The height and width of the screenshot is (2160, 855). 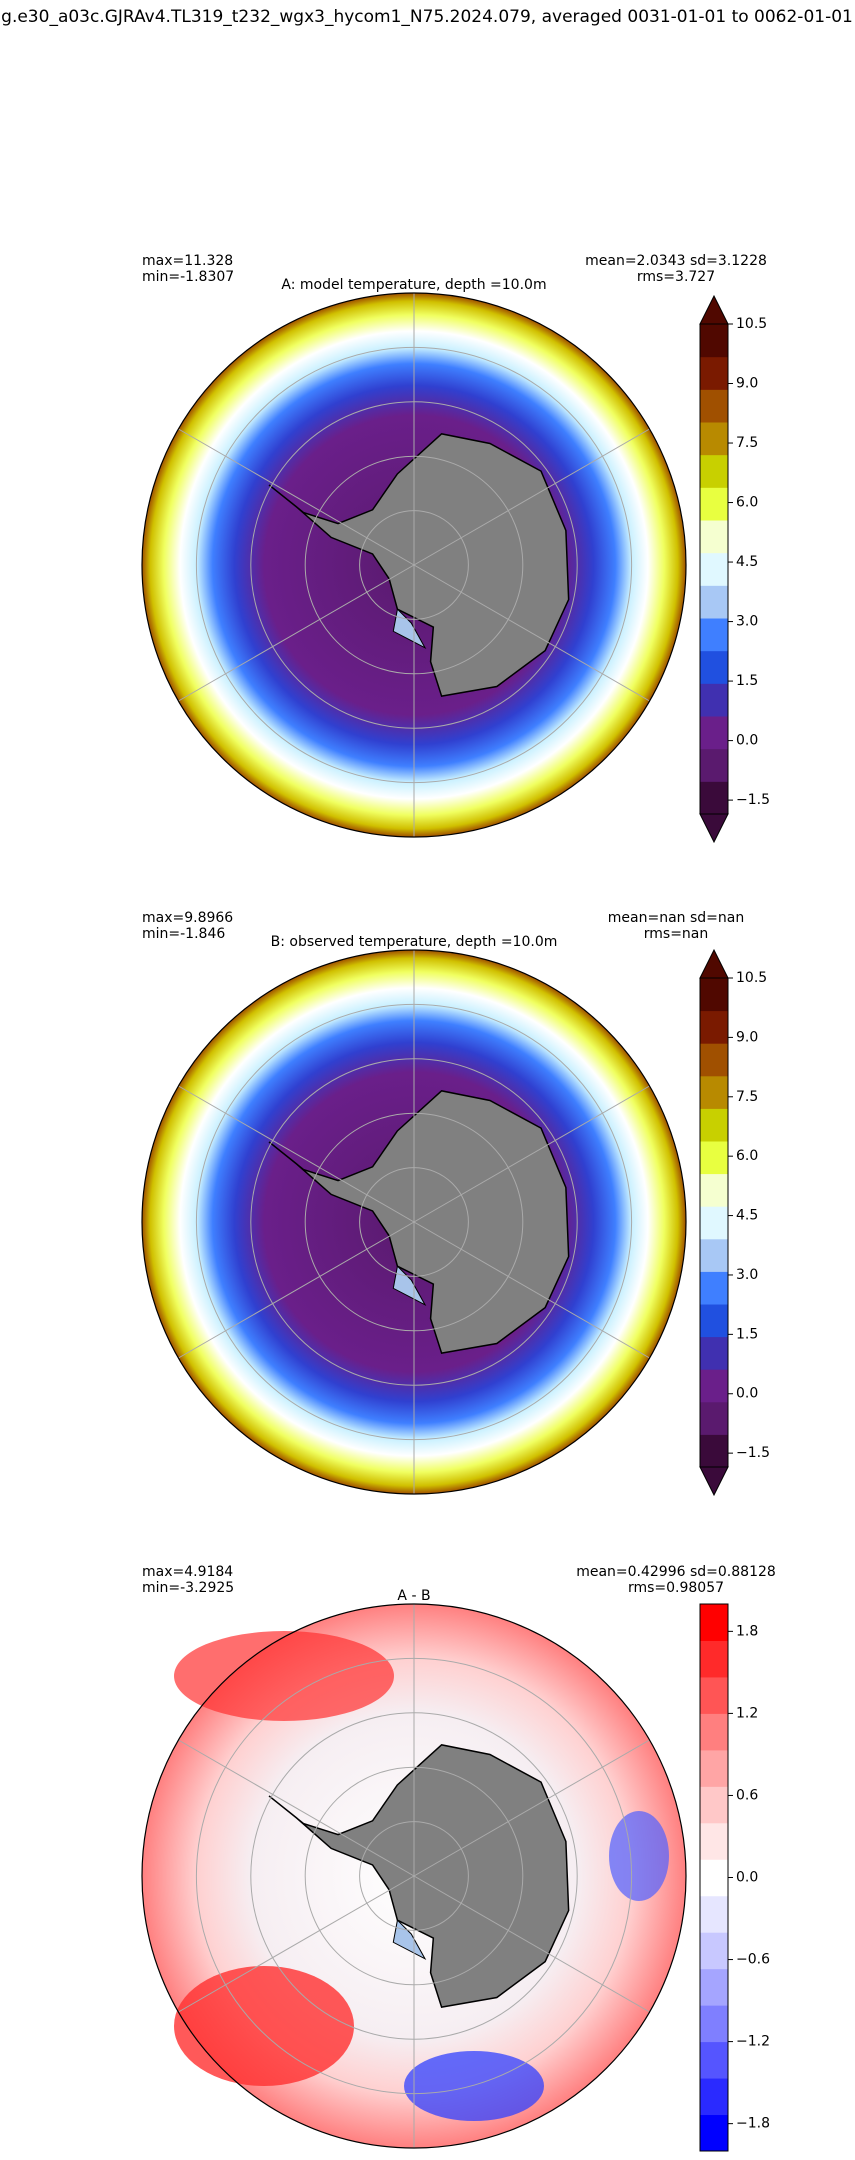 What do you see at coordinates (284, 1676) in the screenshot?
I see `warm-anomaly` at bounding box center [284, 1676].